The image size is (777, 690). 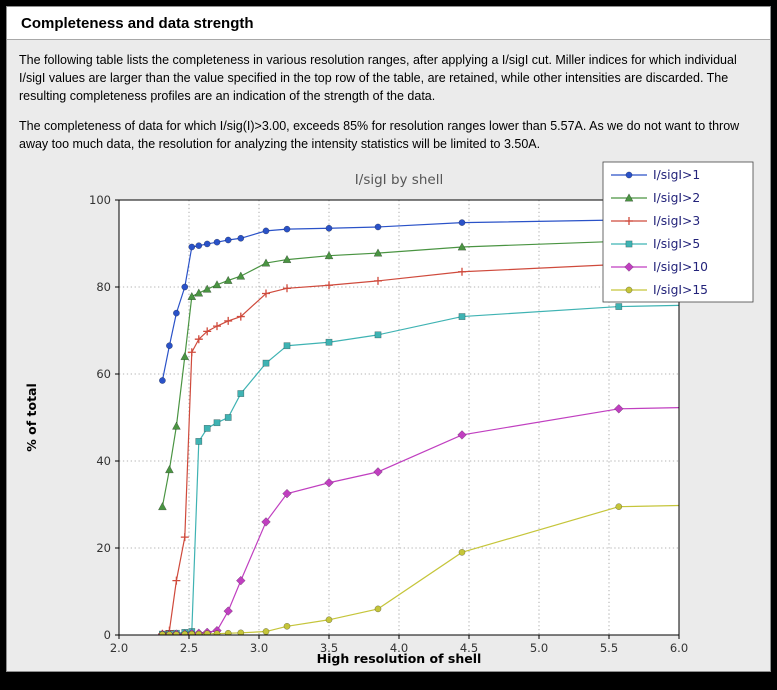 I want to click on x-tick-label: 6.0, so click(x=679, y=648).